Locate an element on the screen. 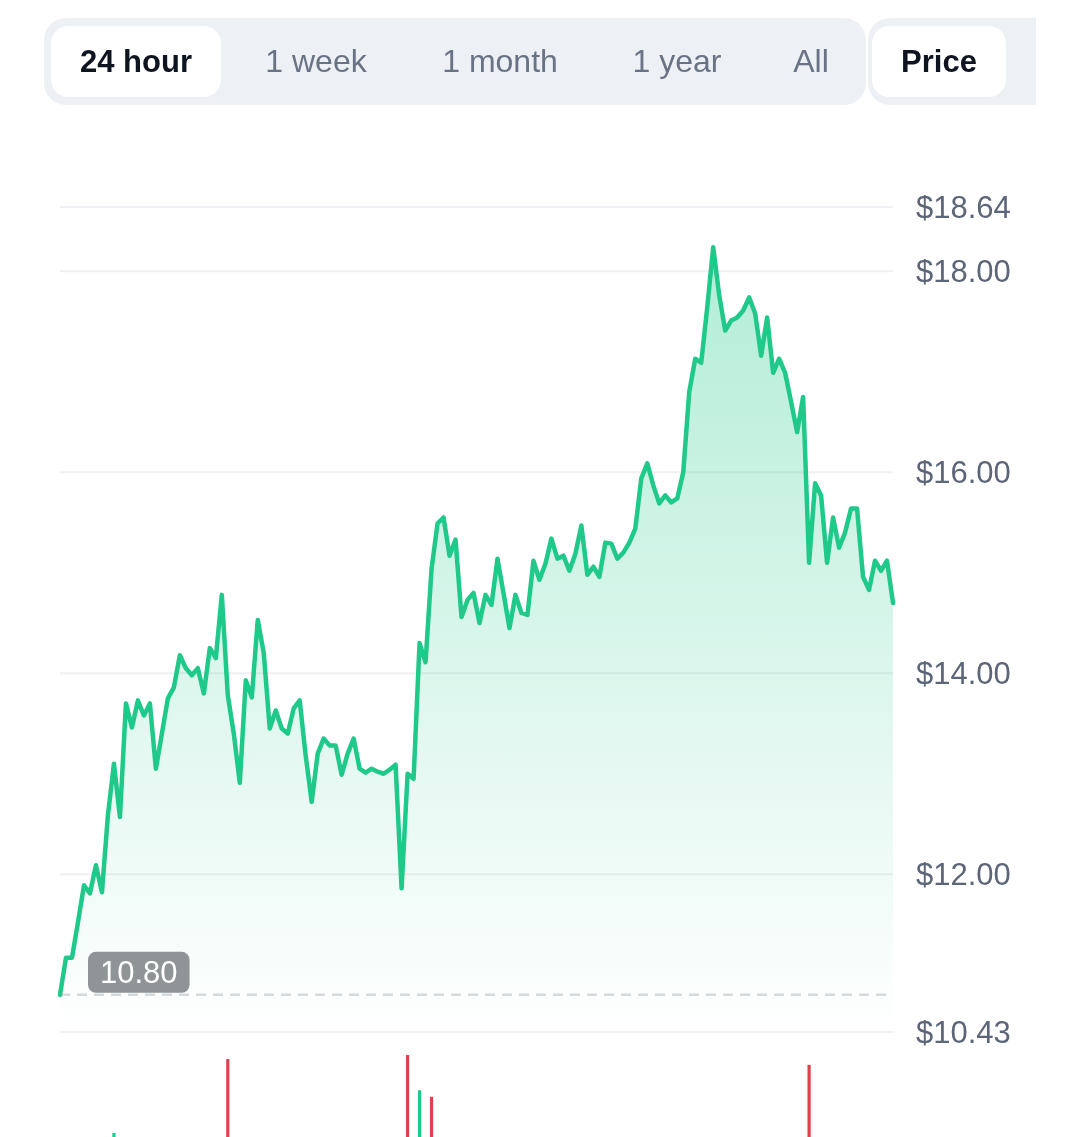 The width and height of the screenshot is (1080, 1137). y-tick-label: $18.64 is located at coordinates (963, 207).